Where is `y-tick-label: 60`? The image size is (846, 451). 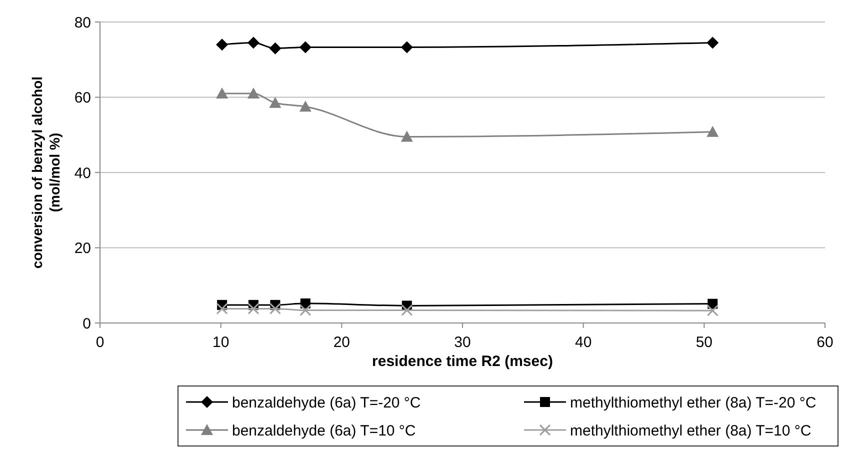
y-tick-label: 60 is located at coordinates (82, 98).